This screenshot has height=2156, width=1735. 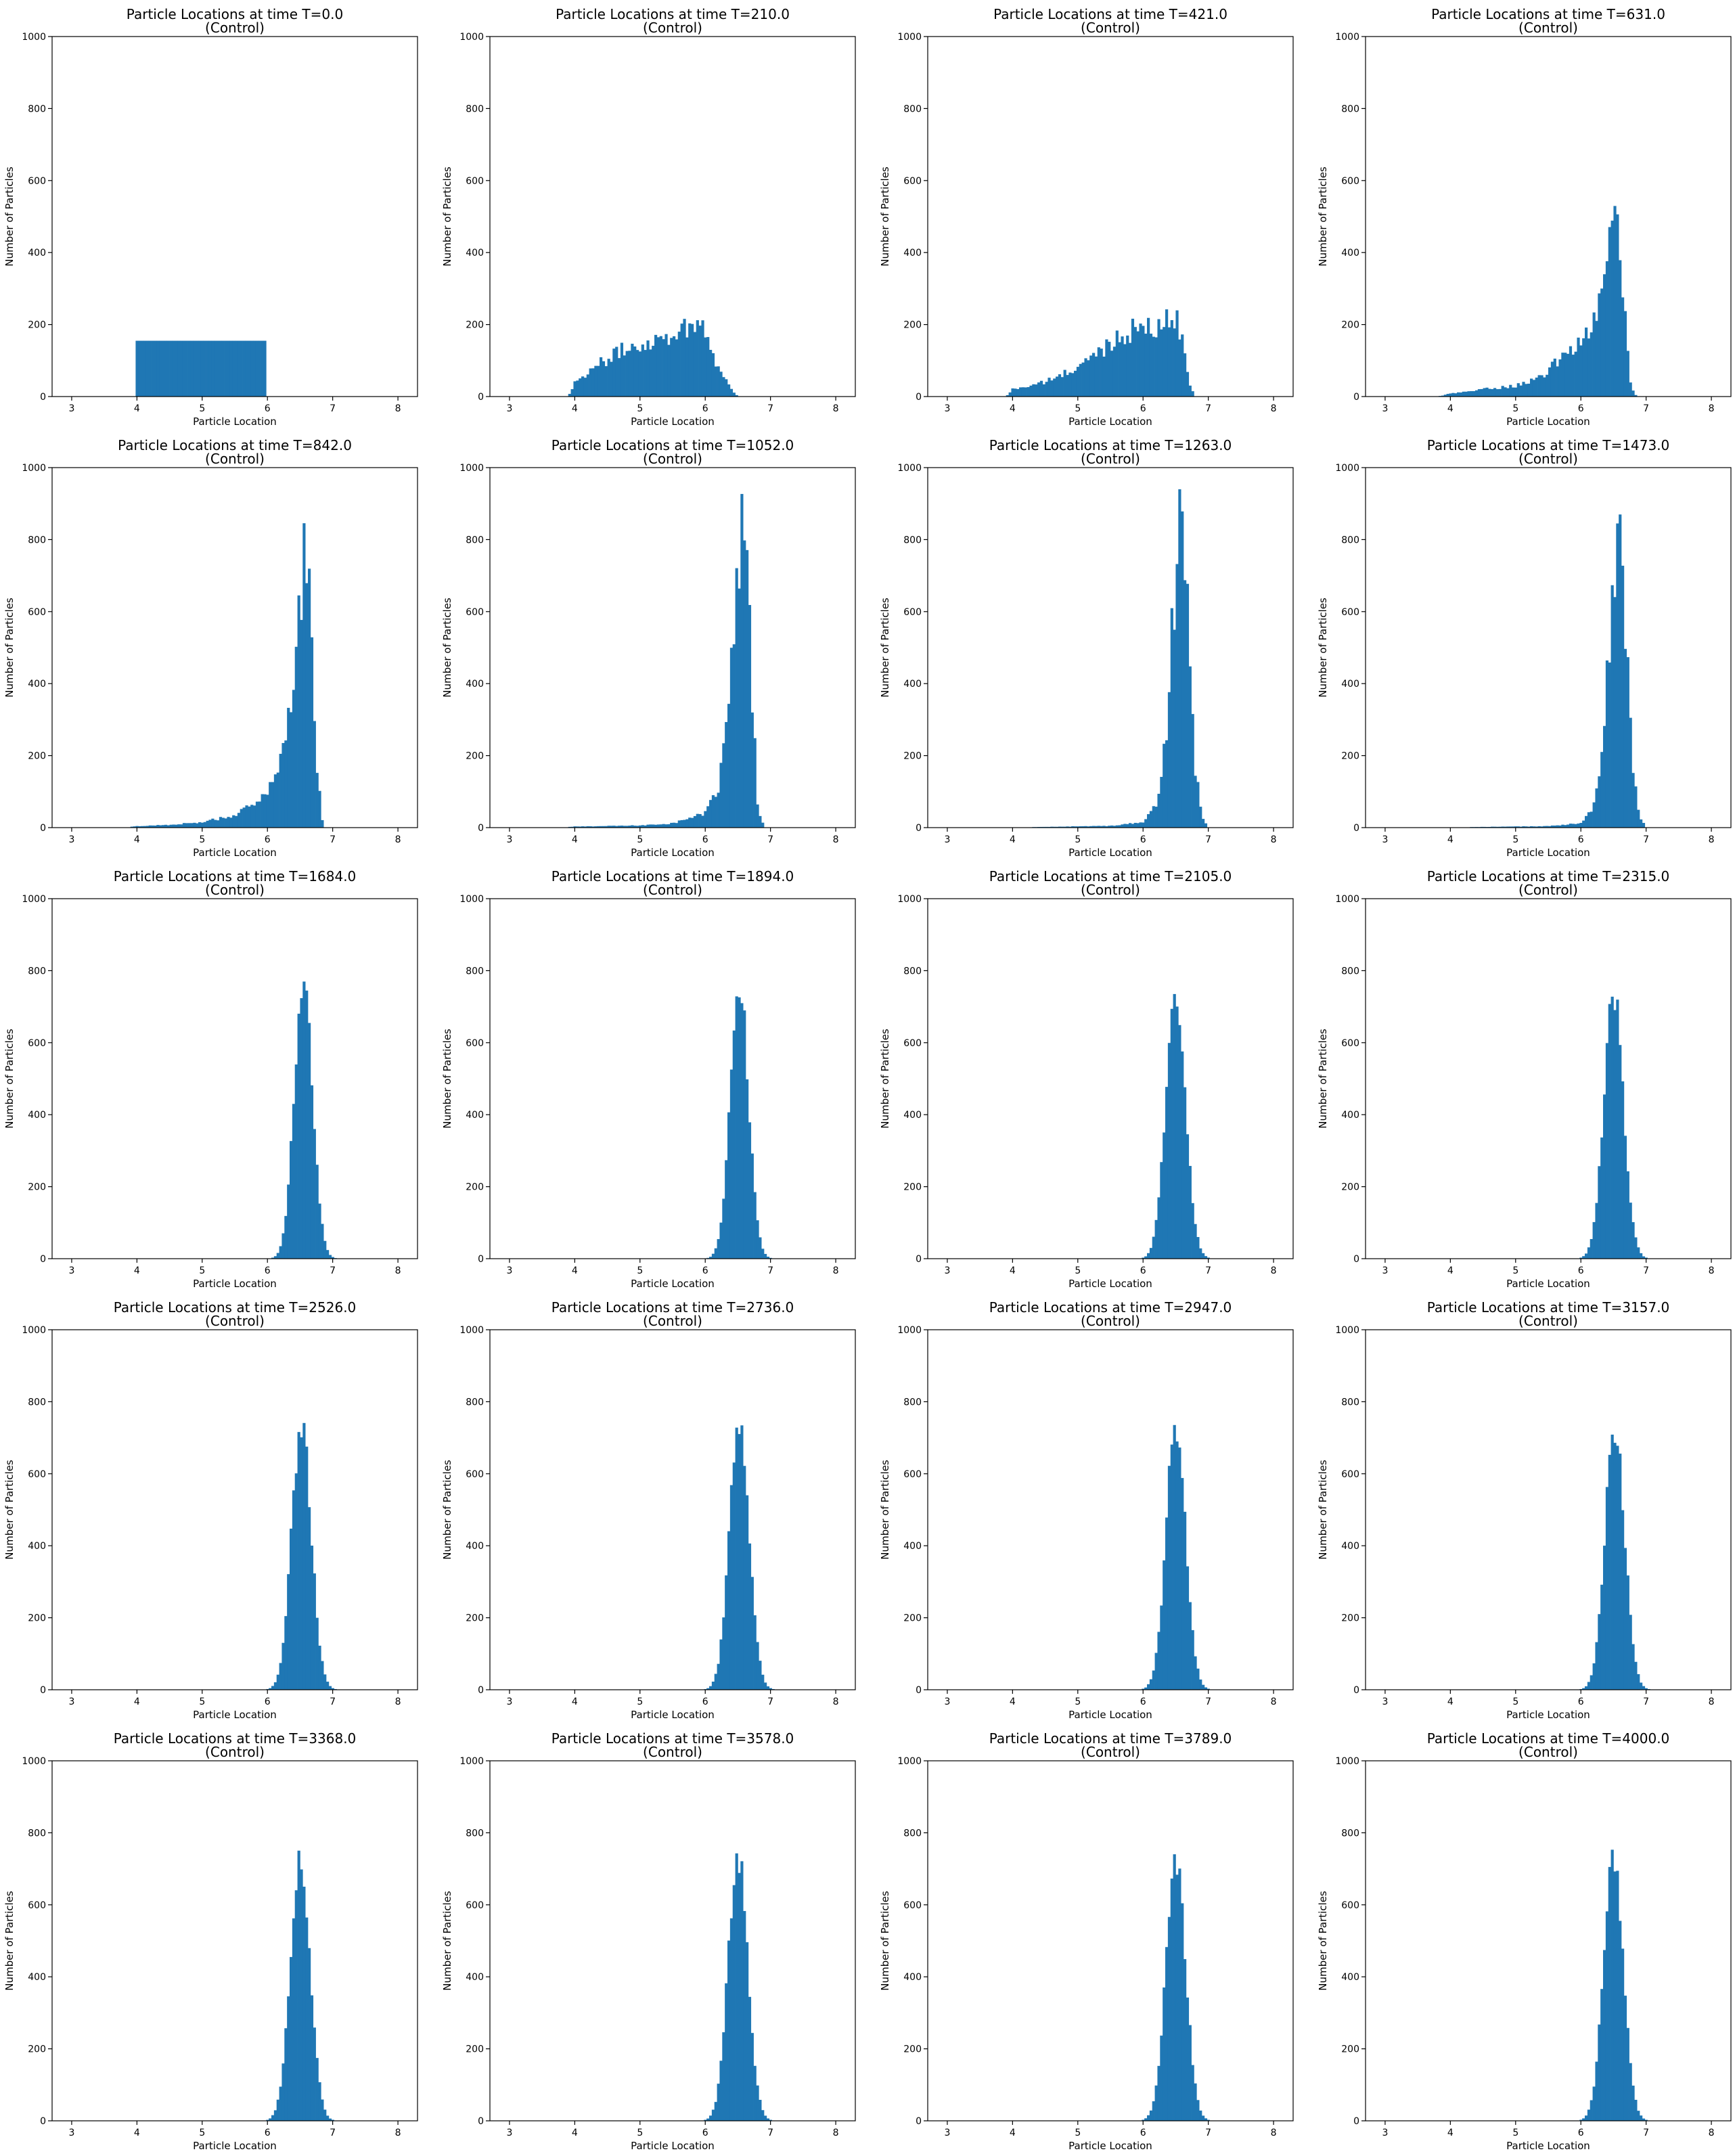 I want to click on y-tick-label: 0, so click(x=43, y=397).